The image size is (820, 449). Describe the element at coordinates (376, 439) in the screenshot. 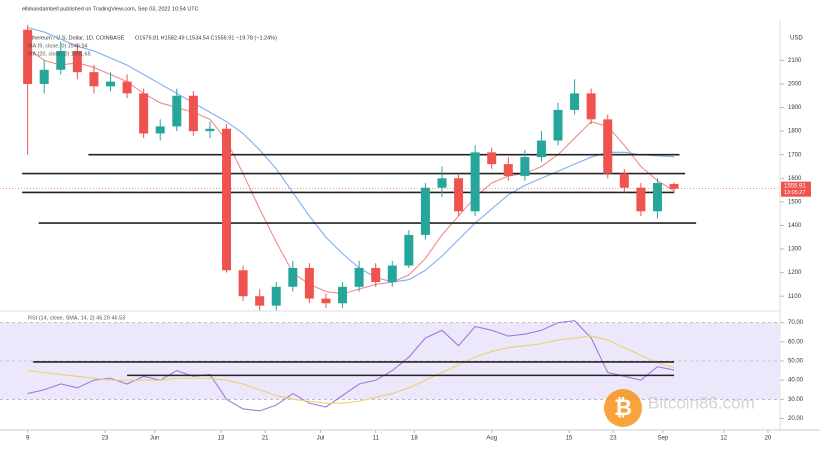

I see `x-tick-label: 11` at that location.